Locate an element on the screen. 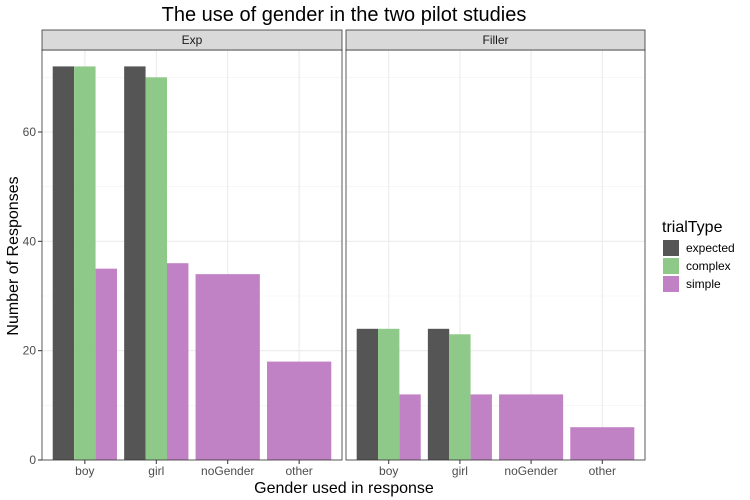  x-axis-title: Gender used in response is located at coordinates (344, 488).